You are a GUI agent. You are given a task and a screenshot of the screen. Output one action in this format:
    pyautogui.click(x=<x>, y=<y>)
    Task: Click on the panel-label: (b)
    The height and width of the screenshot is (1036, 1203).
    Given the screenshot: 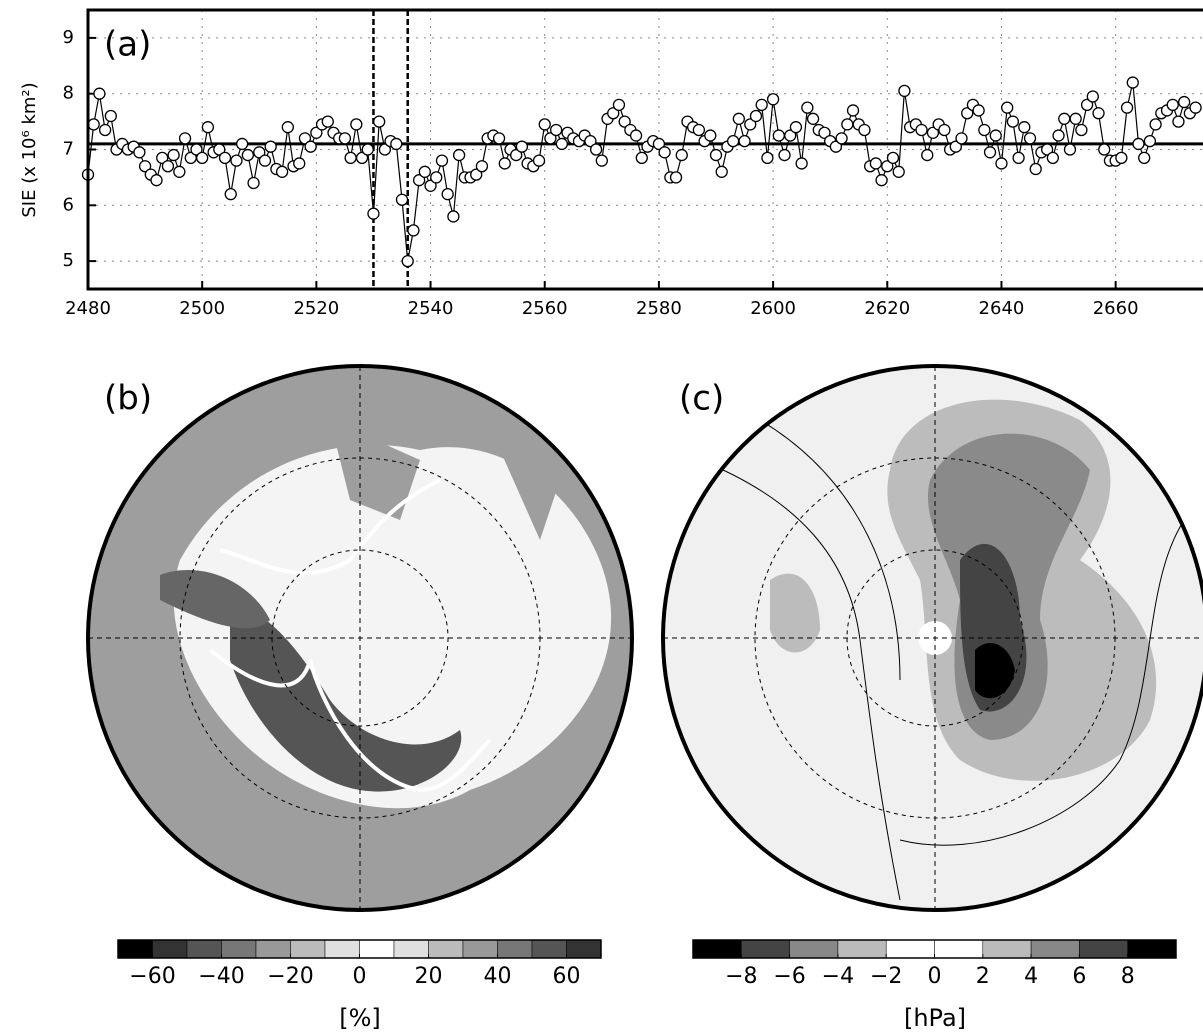 What is the action you would take?
    pyautogui.click(x=128, y=399)
    